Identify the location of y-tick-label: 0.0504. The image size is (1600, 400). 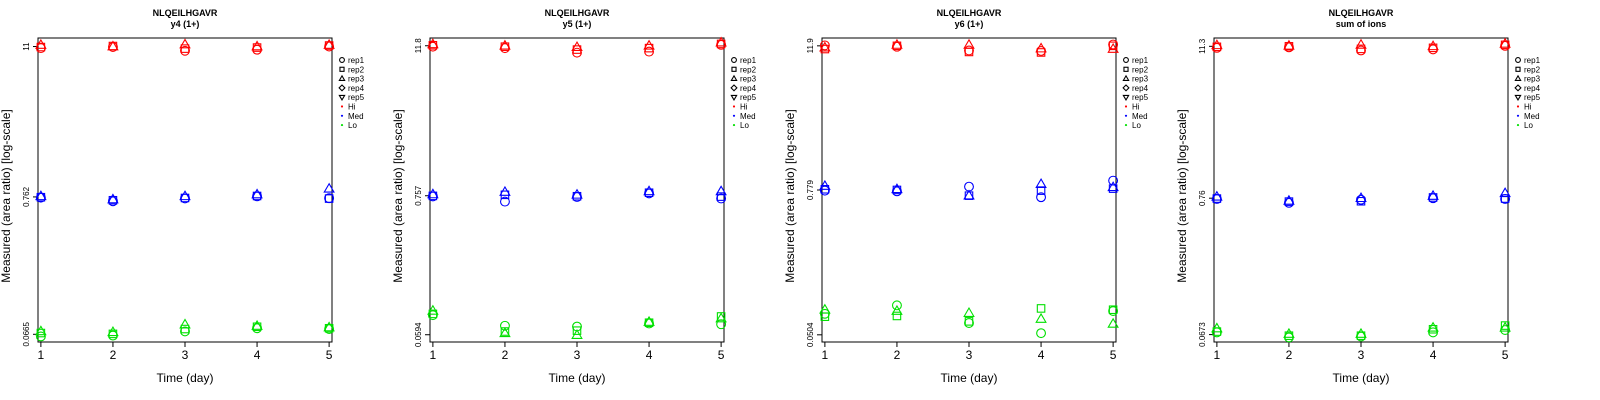
(810, 334).